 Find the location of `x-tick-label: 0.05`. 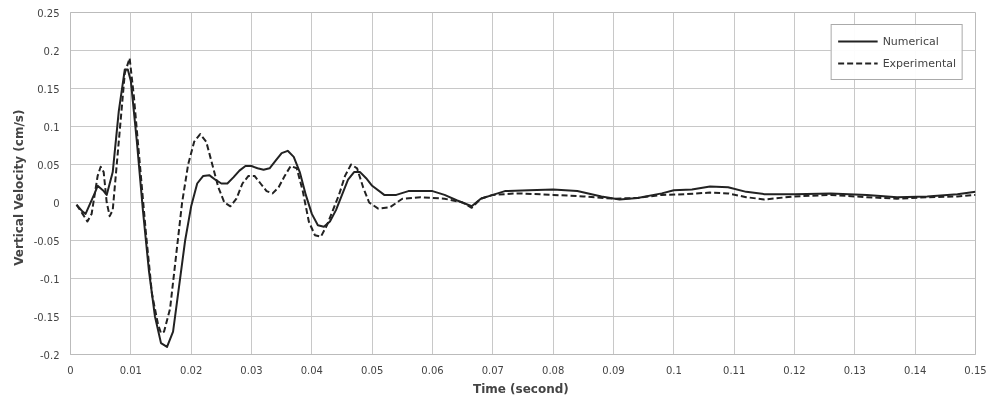

x-tick-label: 0.05 is located at coordinates (372, 370).